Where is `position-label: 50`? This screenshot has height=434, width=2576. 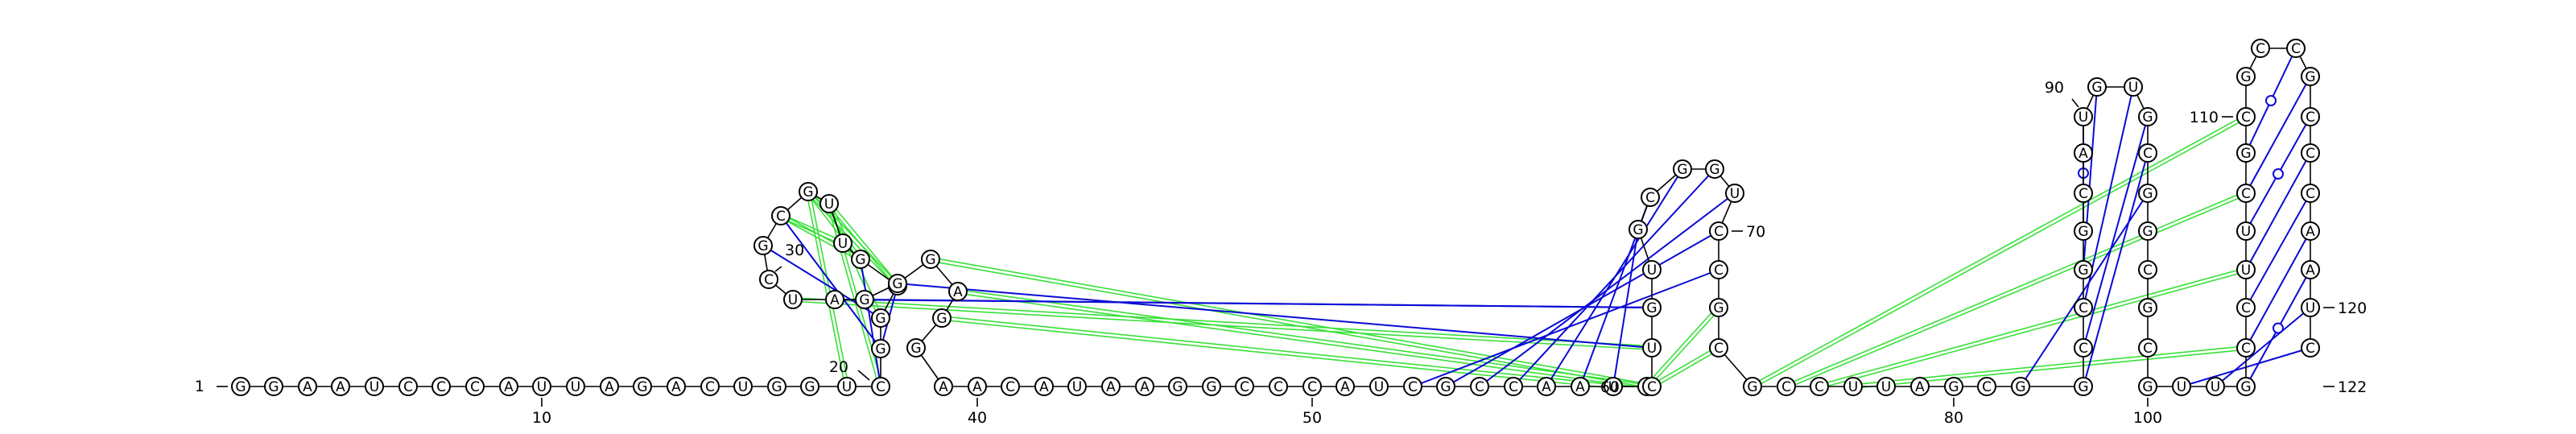
position-label: 50 is located at coordinates (1312, 418).